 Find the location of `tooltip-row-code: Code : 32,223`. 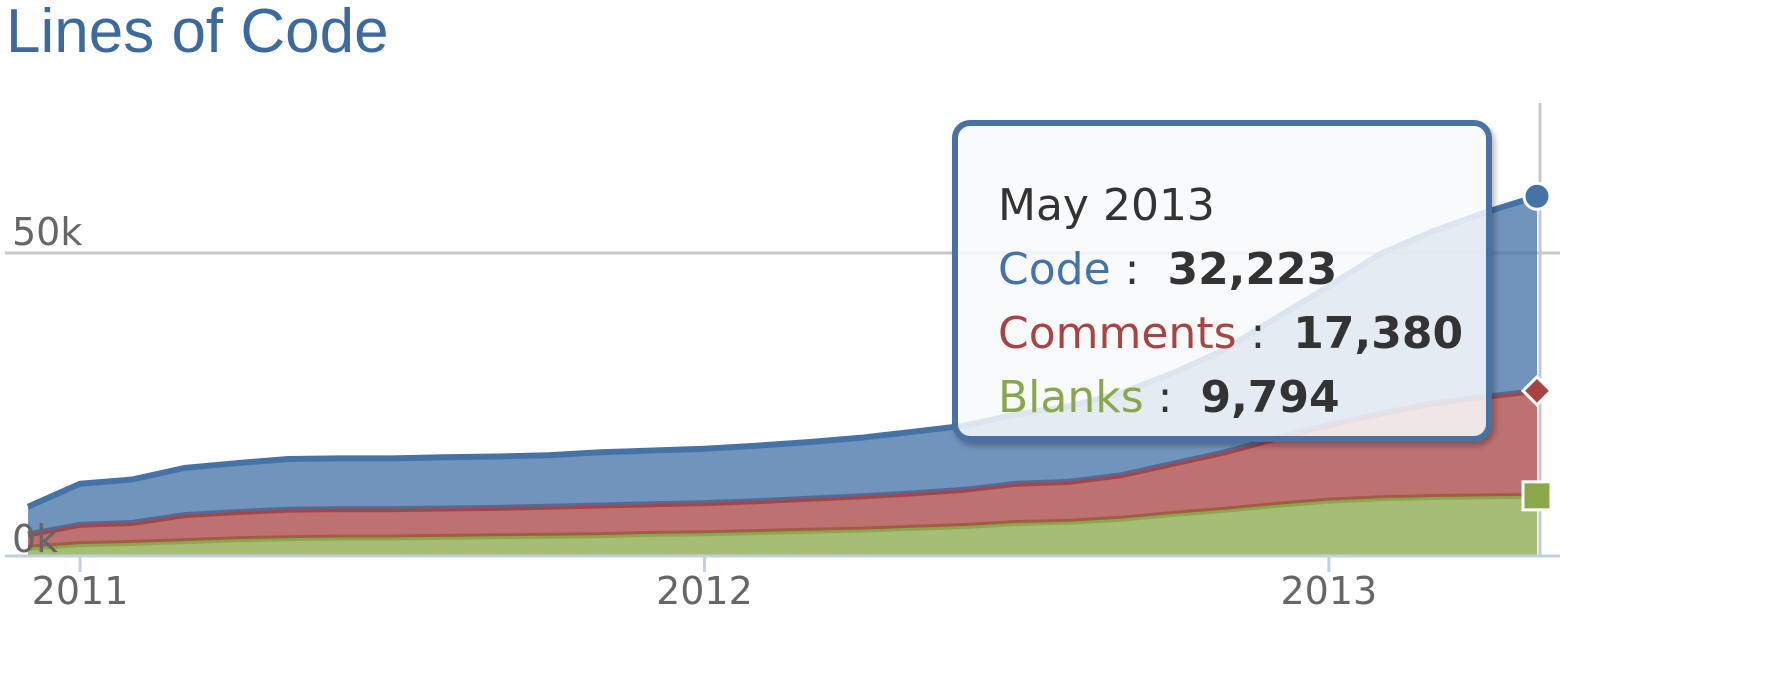

tooltip-row-code: Code : 32,223 is located at coordinates (1168, 269).